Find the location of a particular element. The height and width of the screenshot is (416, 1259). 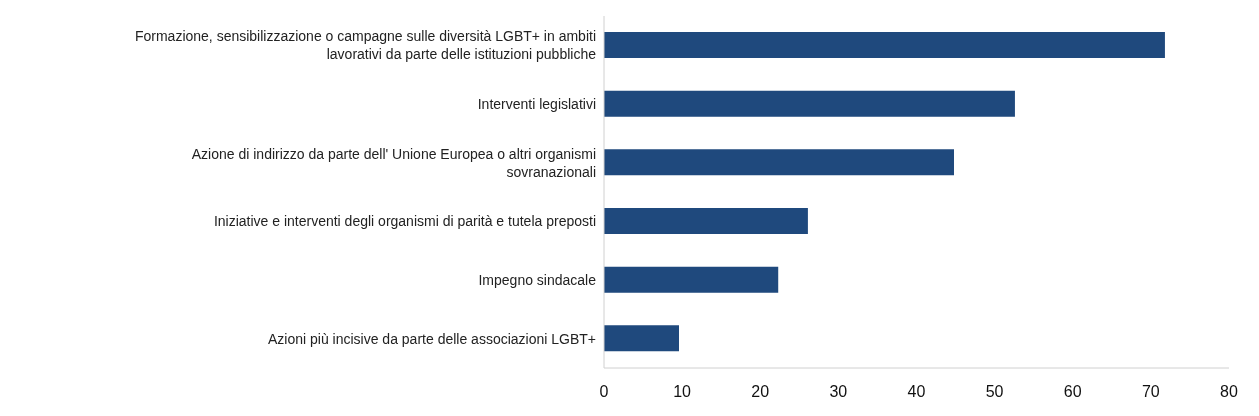

y-tick-label: Iniziative e interventi degli organismi di parità e tutela preposti is located at coordinates (404, 221).